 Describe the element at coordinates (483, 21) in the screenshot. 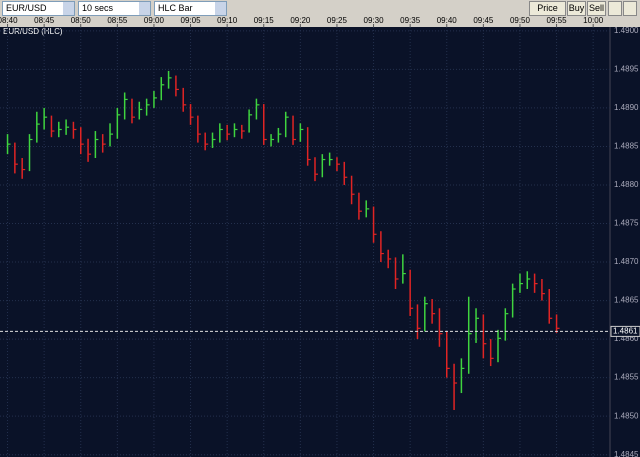

I see `x-tick-label: 09:45` at that location.